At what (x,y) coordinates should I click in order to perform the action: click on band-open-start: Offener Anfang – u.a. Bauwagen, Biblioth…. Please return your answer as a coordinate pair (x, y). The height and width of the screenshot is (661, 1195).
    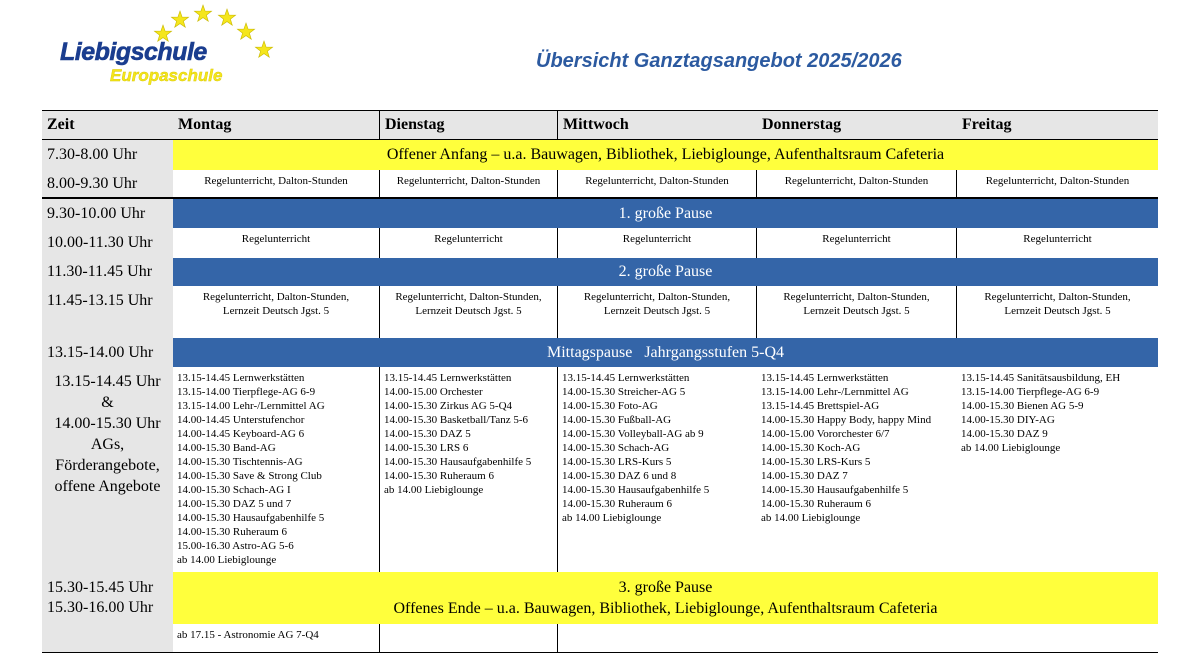
    Looking at the image, I should click on (665, 155).